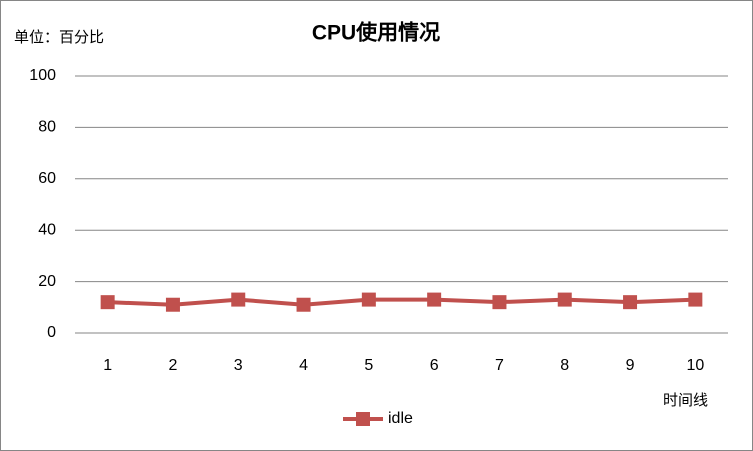  What do you see at coordinates (51, 332) in the screenshot?
I see `y-tick-label: 0` at bounding box center [51, 332].